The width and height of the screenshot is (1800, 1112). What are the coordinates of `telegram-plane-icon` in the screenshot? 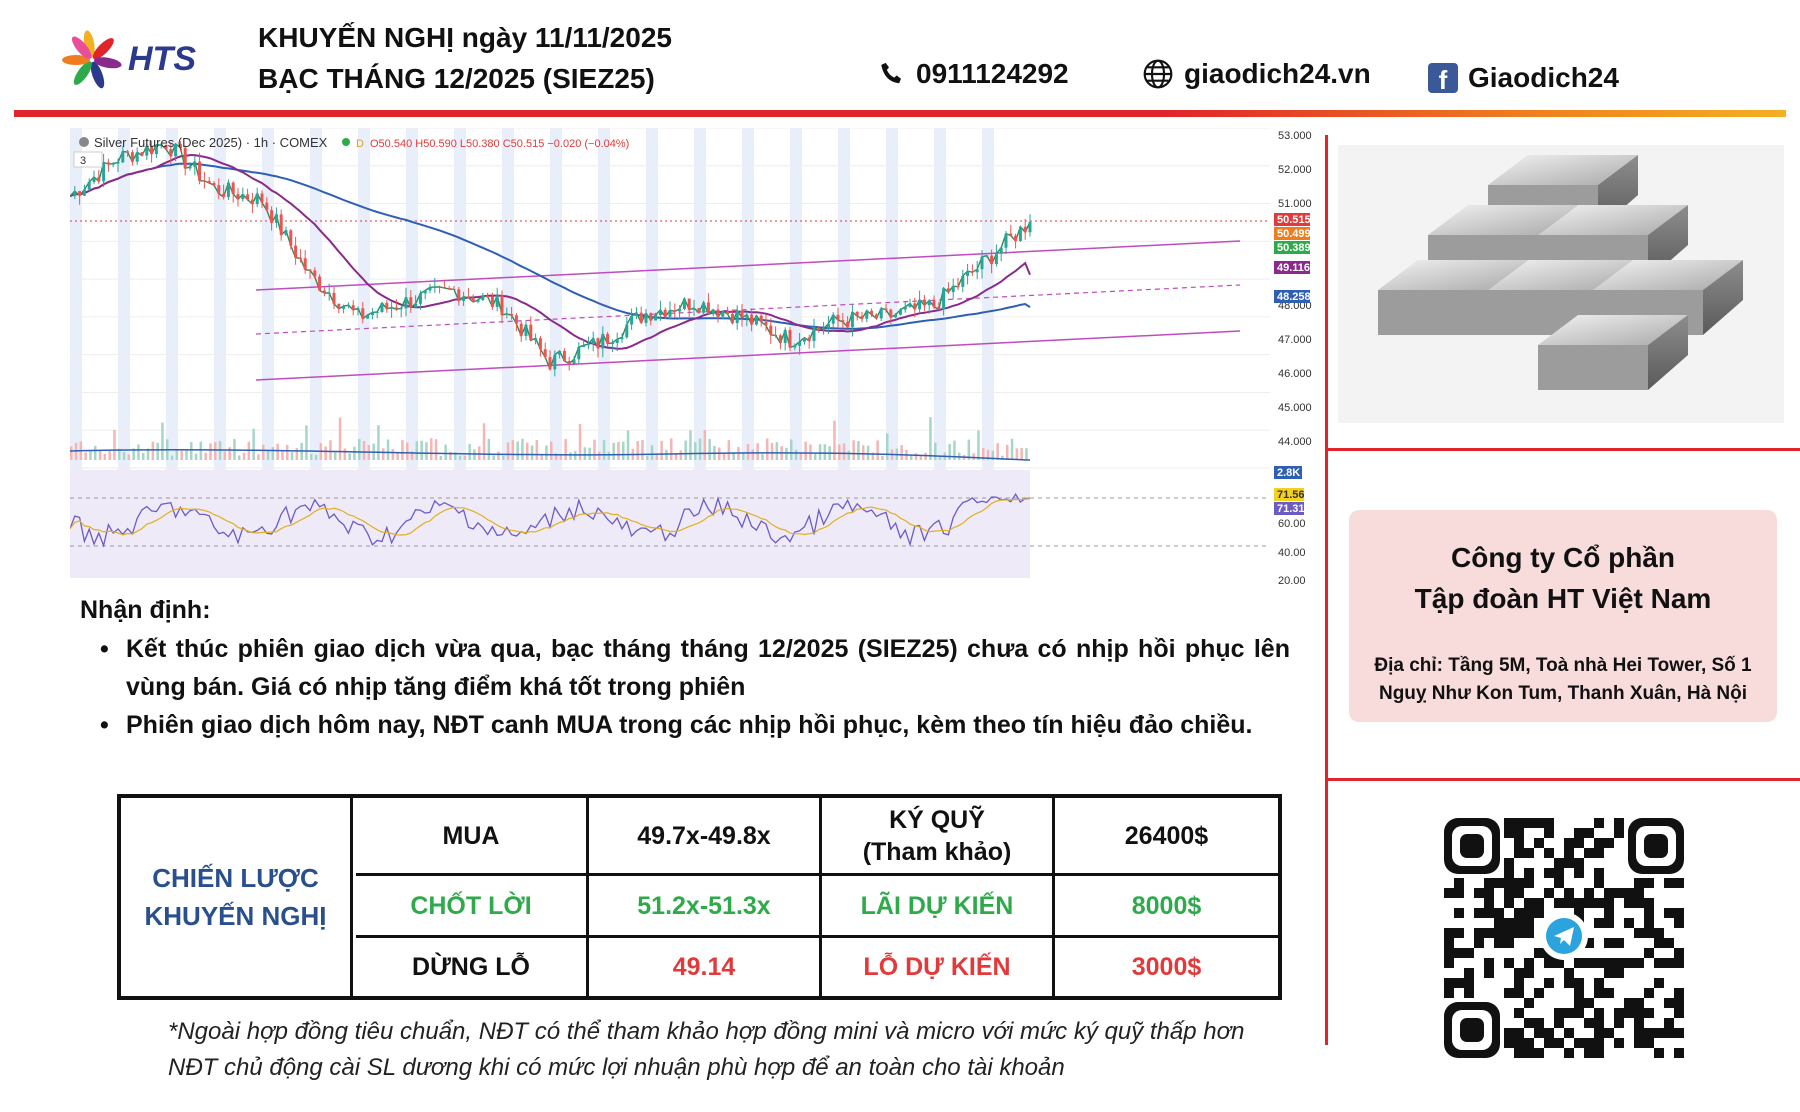 It's located at (1564, 936).